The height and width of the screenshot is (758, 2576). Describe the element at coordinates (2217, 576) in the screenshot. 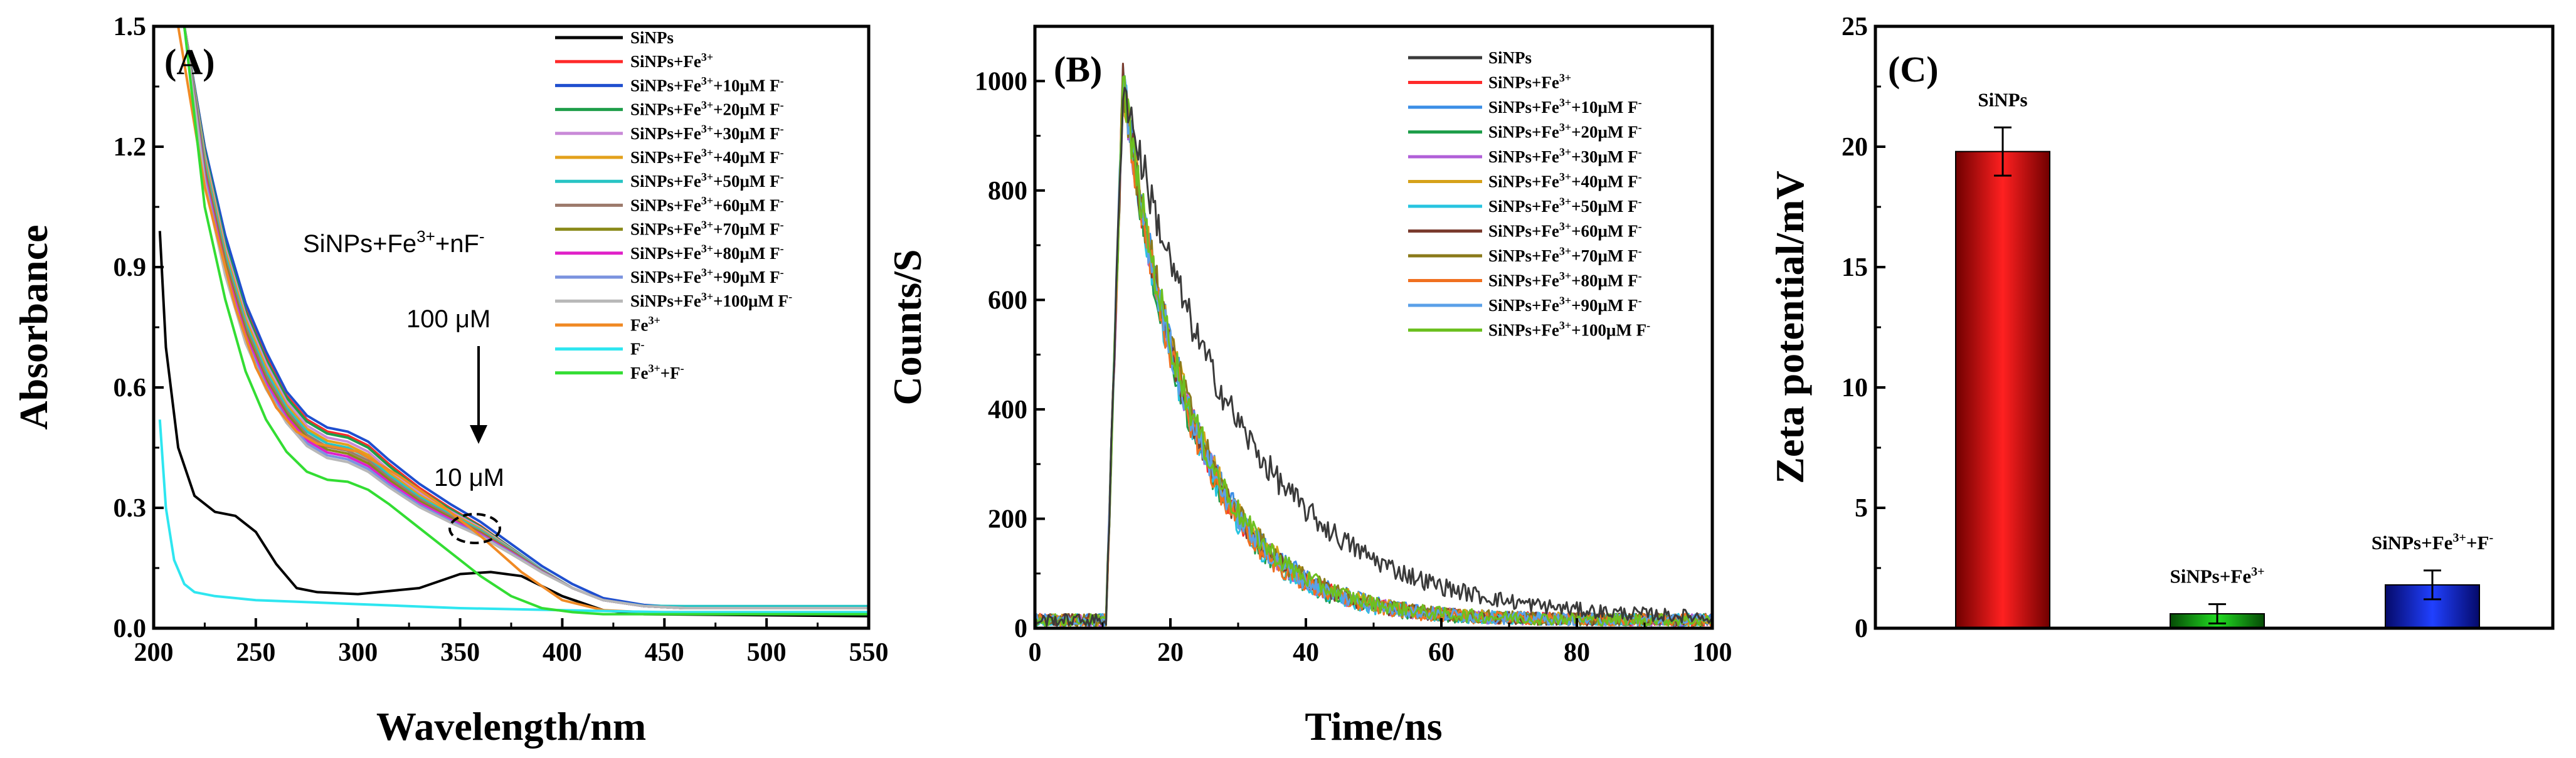

I see `panel-c-bar-label: SiNPs+Fe3+` at that location.